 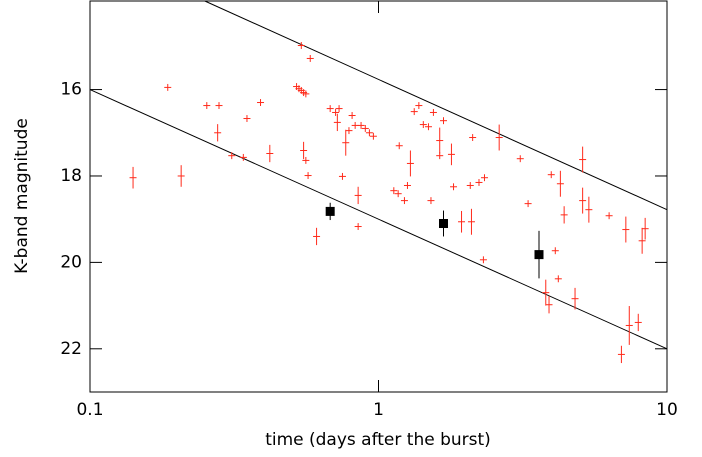 What do you see at coordinates (378, 410) in the screenshot?
I see `x-tick-label: 1` at bounding box center [378, 410].